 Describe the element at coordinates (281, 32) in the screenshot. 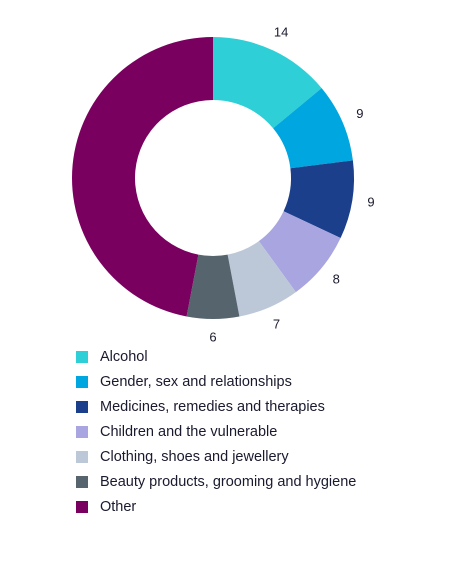

I see `data-label: 14` at that location.